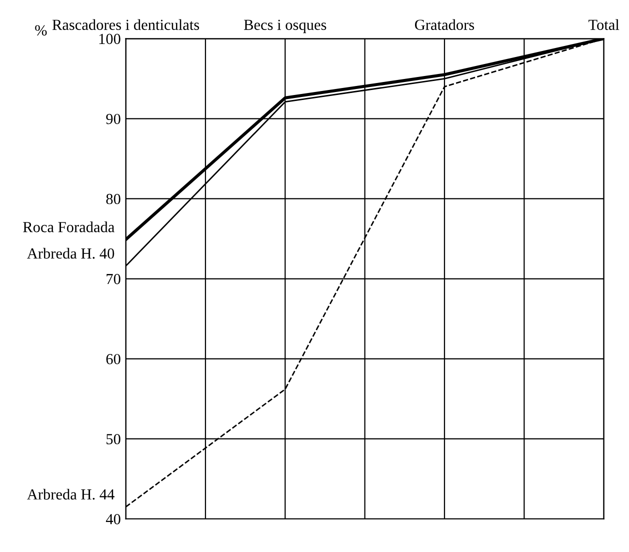  Describe the element at coordinates (109, 39) in the screenshot. I see `y-tick-label: 100` at that location.